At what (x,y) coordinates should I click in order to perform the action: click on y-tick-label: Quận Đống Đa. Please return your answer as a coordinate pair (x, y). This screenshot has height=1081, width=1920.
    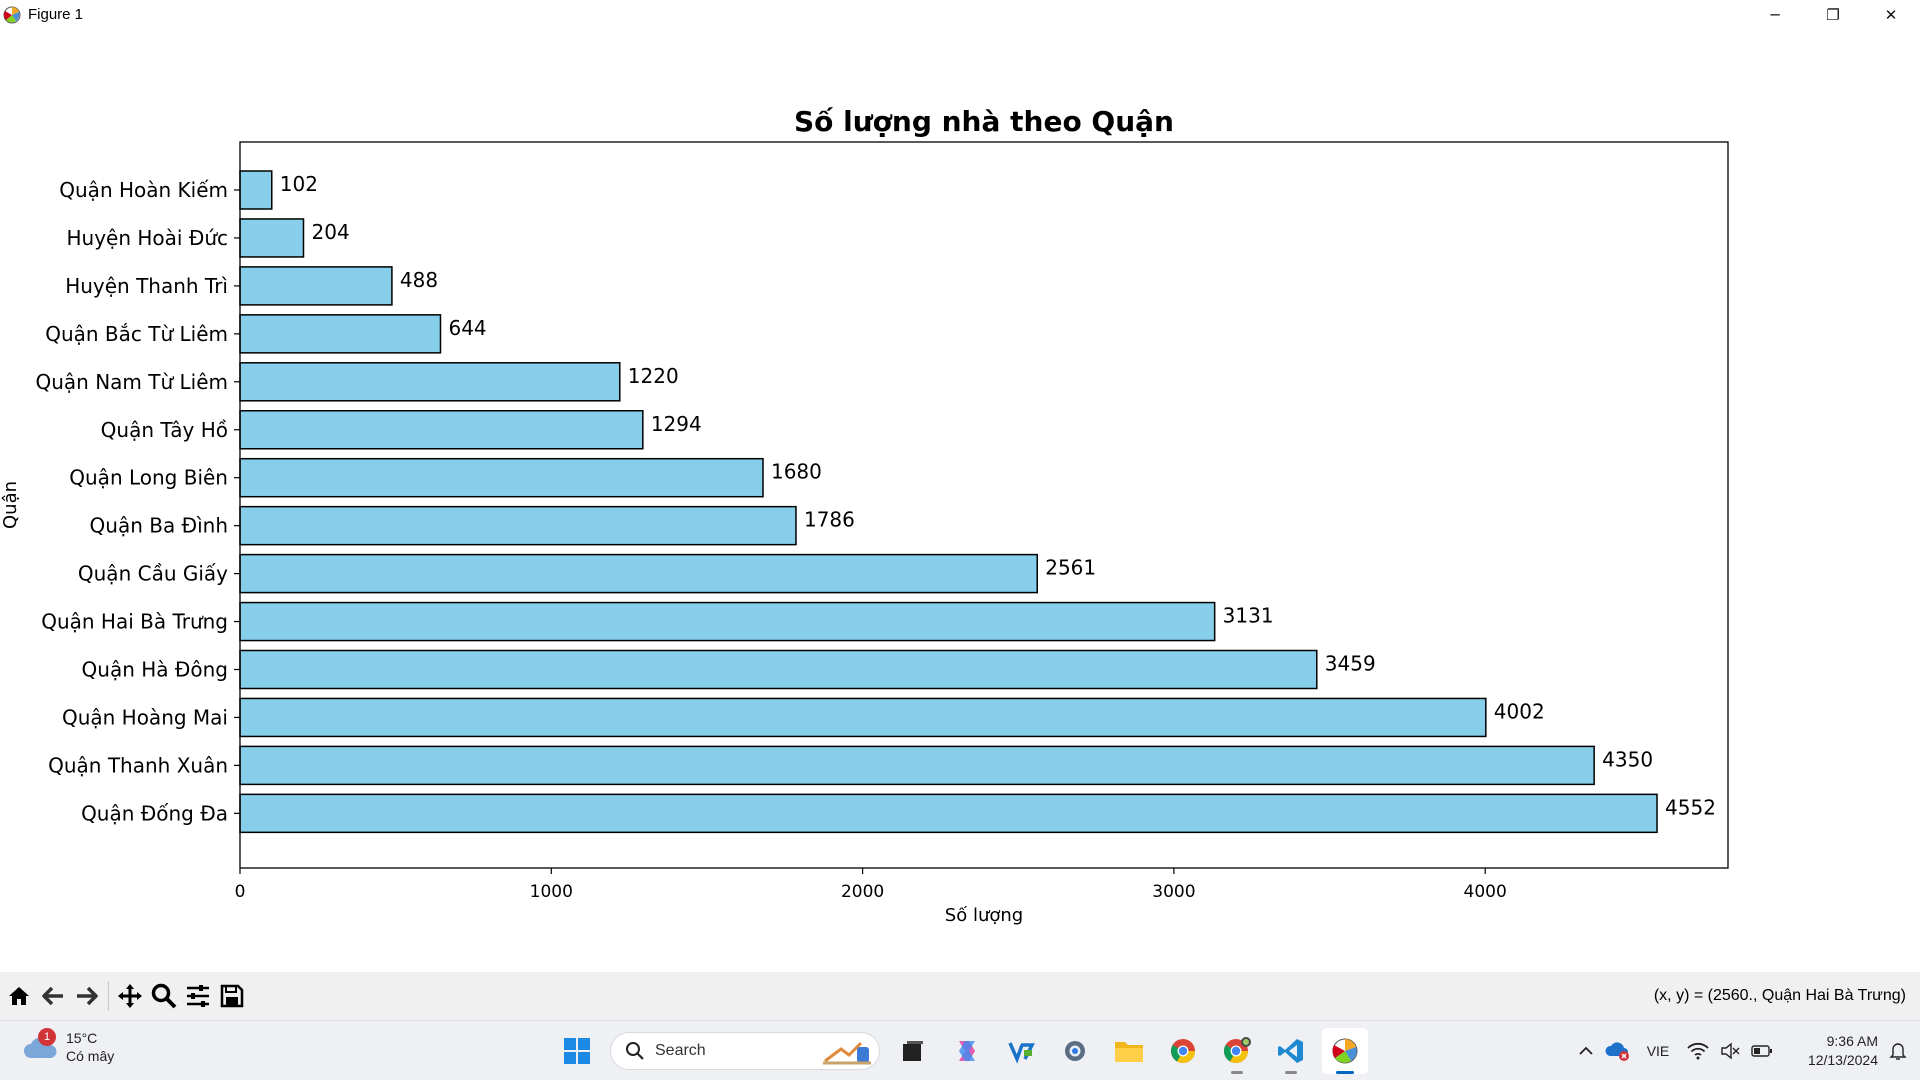
    Looking at the image, I should click on (154, 813).